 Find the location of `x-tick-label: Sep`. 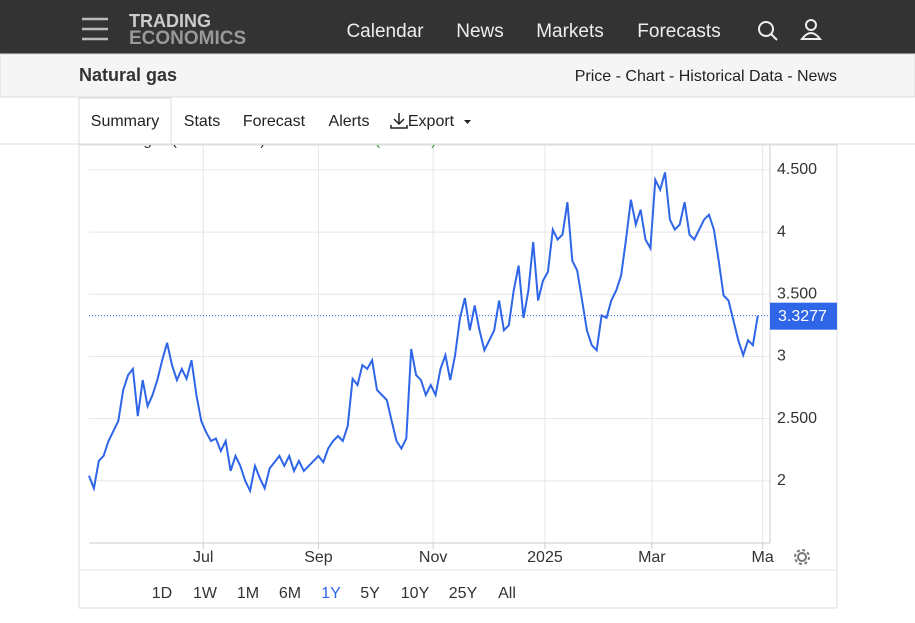

x-tick-label: Sep is located at coordinates (318, 557).